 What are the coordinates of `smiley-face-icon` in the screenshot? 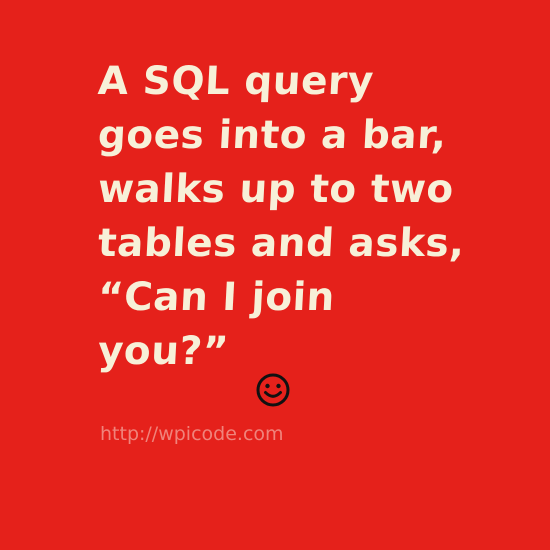 It's located at (273, 390).